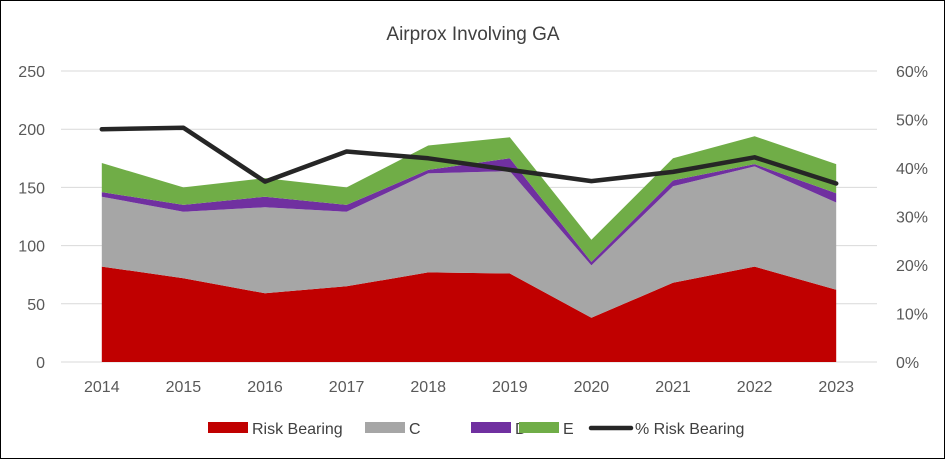  I want to click on legend-label: C, so click(415, 429).